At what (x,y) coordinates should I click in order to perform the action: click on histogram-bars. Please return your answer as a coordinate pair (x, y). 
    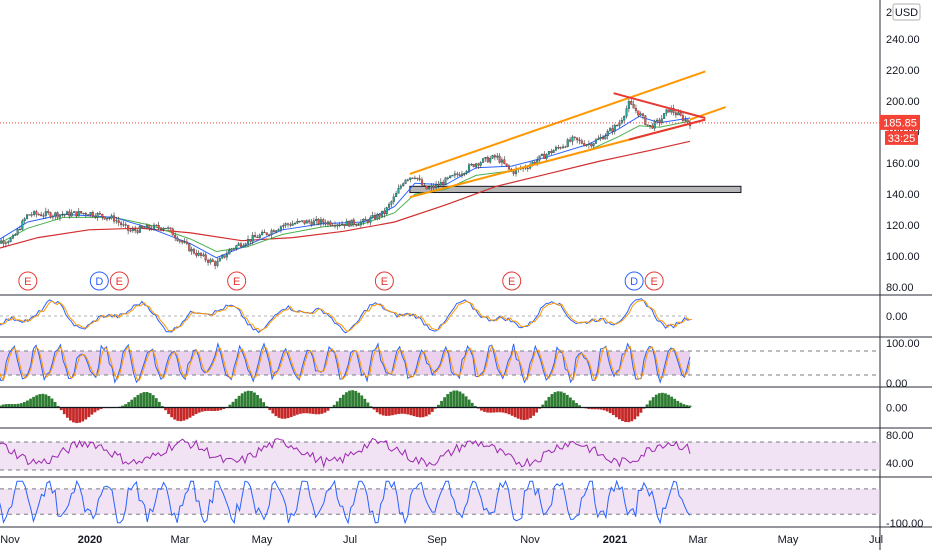
    Looking at the image, I should click on (346, 407).